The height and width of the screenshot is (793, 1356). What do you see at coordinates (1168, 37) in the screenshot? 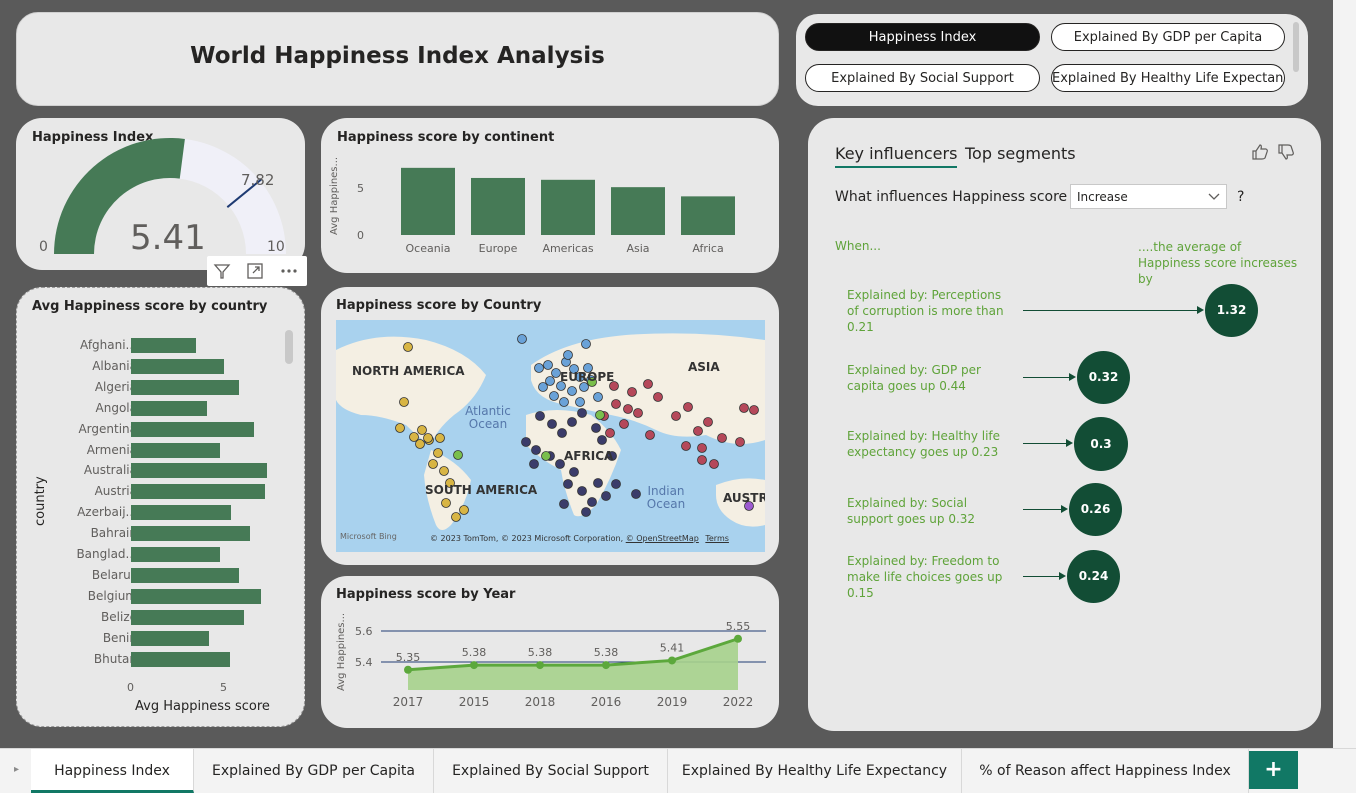
I see `nav-button-gdp: Explained By GDP per Capita` at bounding box center [1168, 37].